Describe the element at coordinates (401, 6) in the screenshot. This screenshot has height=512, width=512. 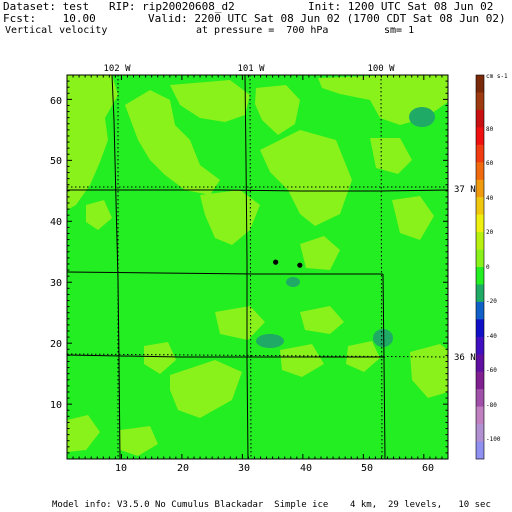
I see `init-label: Init: 1200 UTC Sat 08 Jun 02` at that location.